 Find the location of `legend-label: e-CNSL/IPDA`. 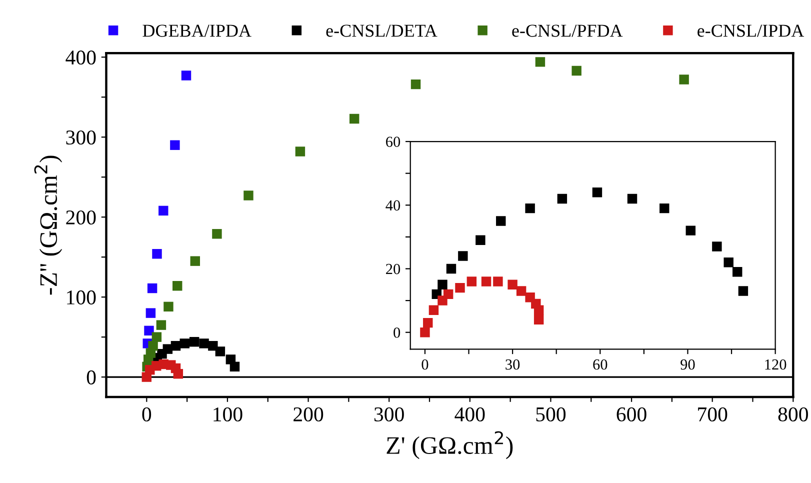

legend-label: e-CNSL/IPDA is located at coordinates (751, 30).